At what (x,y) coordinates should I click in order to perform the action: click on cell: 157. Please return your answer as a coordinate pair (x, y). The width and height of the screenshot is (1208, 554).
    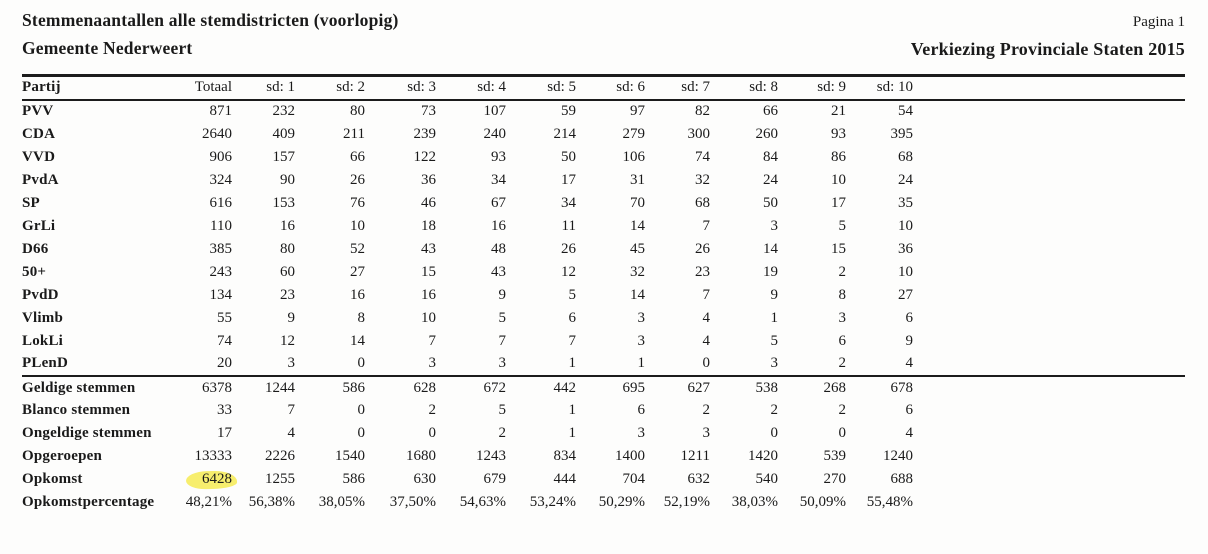
    Looking at the image, I should click on (284, 156).